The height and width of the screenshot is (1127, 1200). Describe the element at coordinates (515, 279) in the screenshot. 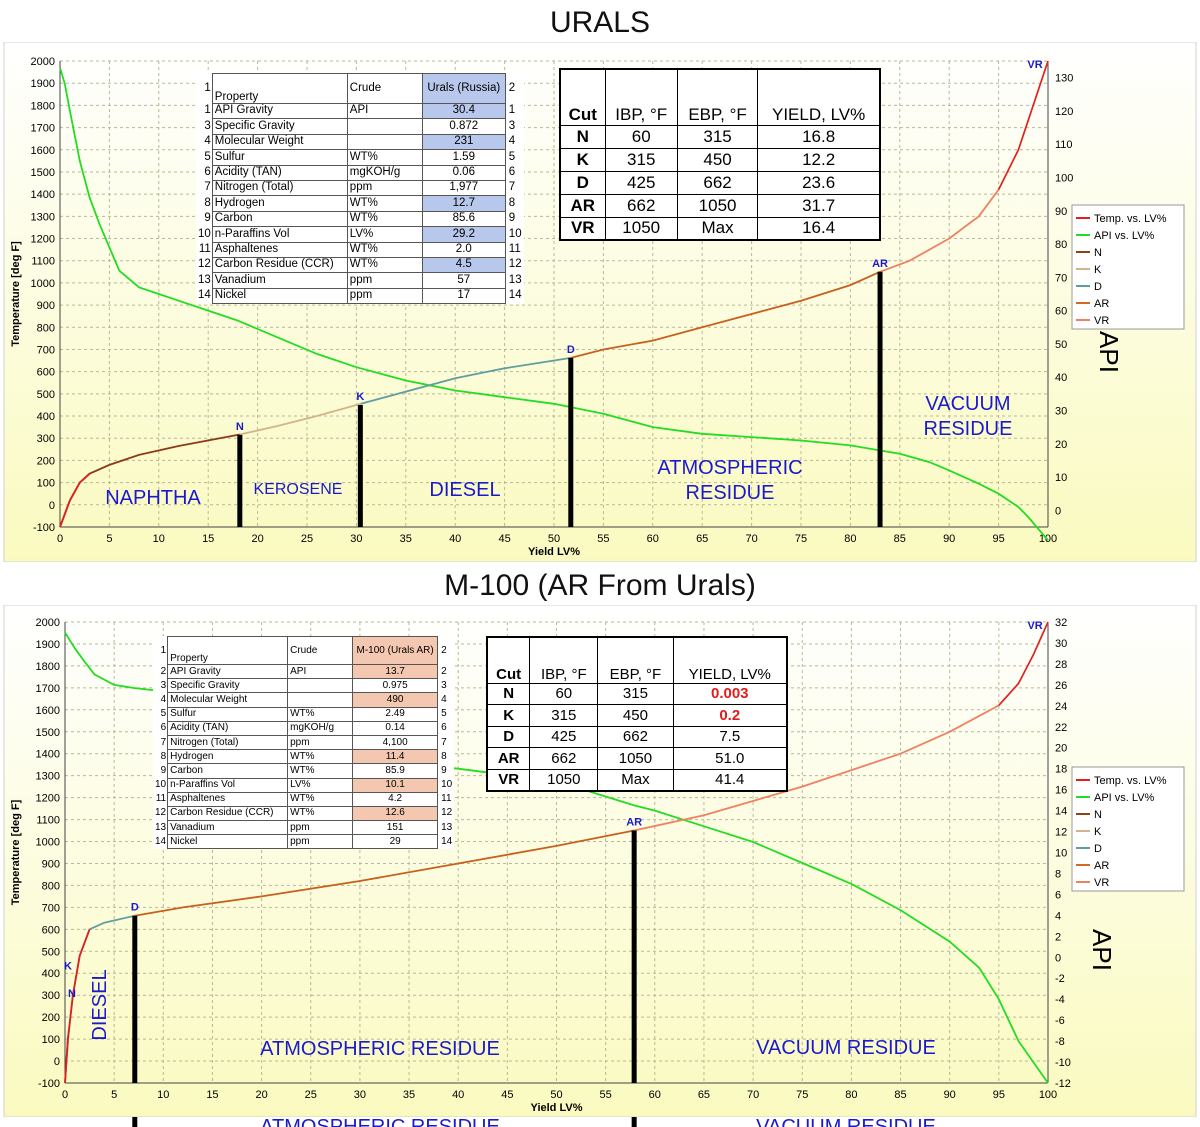

I see `row-number: 13` at that location.